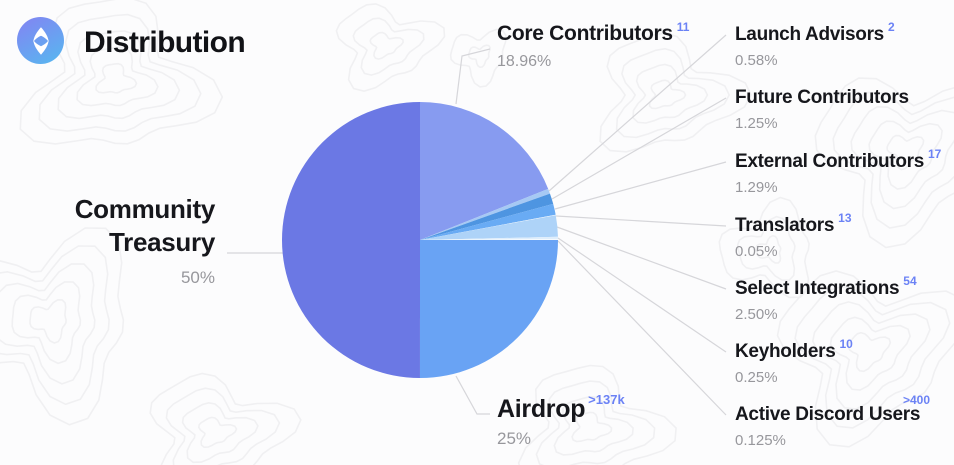  Describe the element at coordinates (473, 76) in the screenshot. I see `leader-line-core-contributors` at that location.